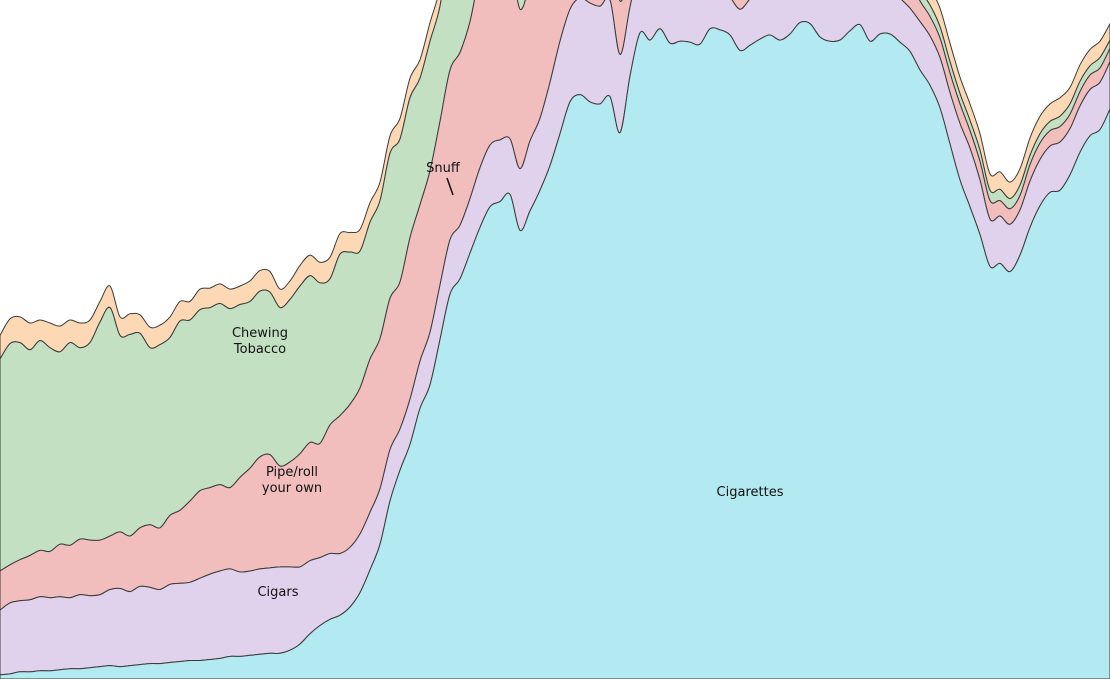 Image resolution: width=1110 pixels, height=679 pixels. What do you see at coordinates (259, 349) in the screenshot?
I see `label-chewing-tobacco-line2: Tobacco` at bounding box center [259, 349].